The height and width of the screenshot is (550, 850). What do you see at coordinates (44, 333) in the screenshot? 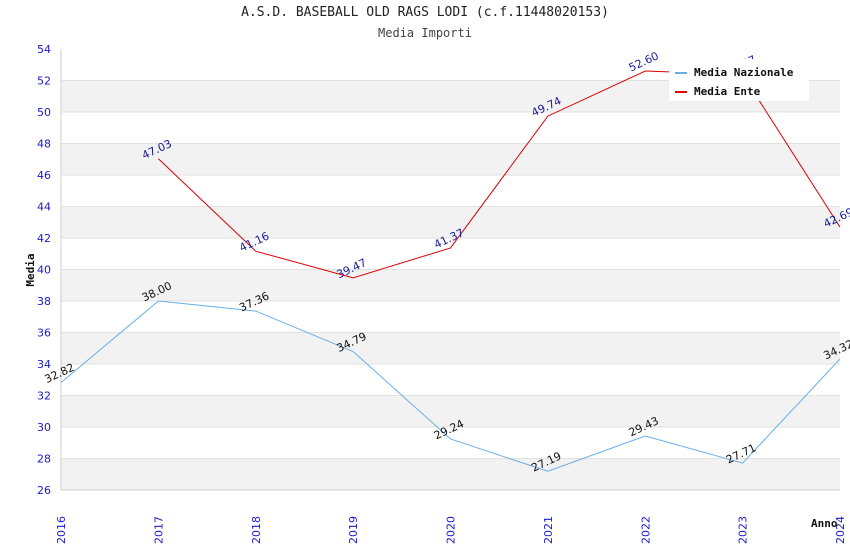
I see `y-tick-label: 36` at bounding box center [44, 333].